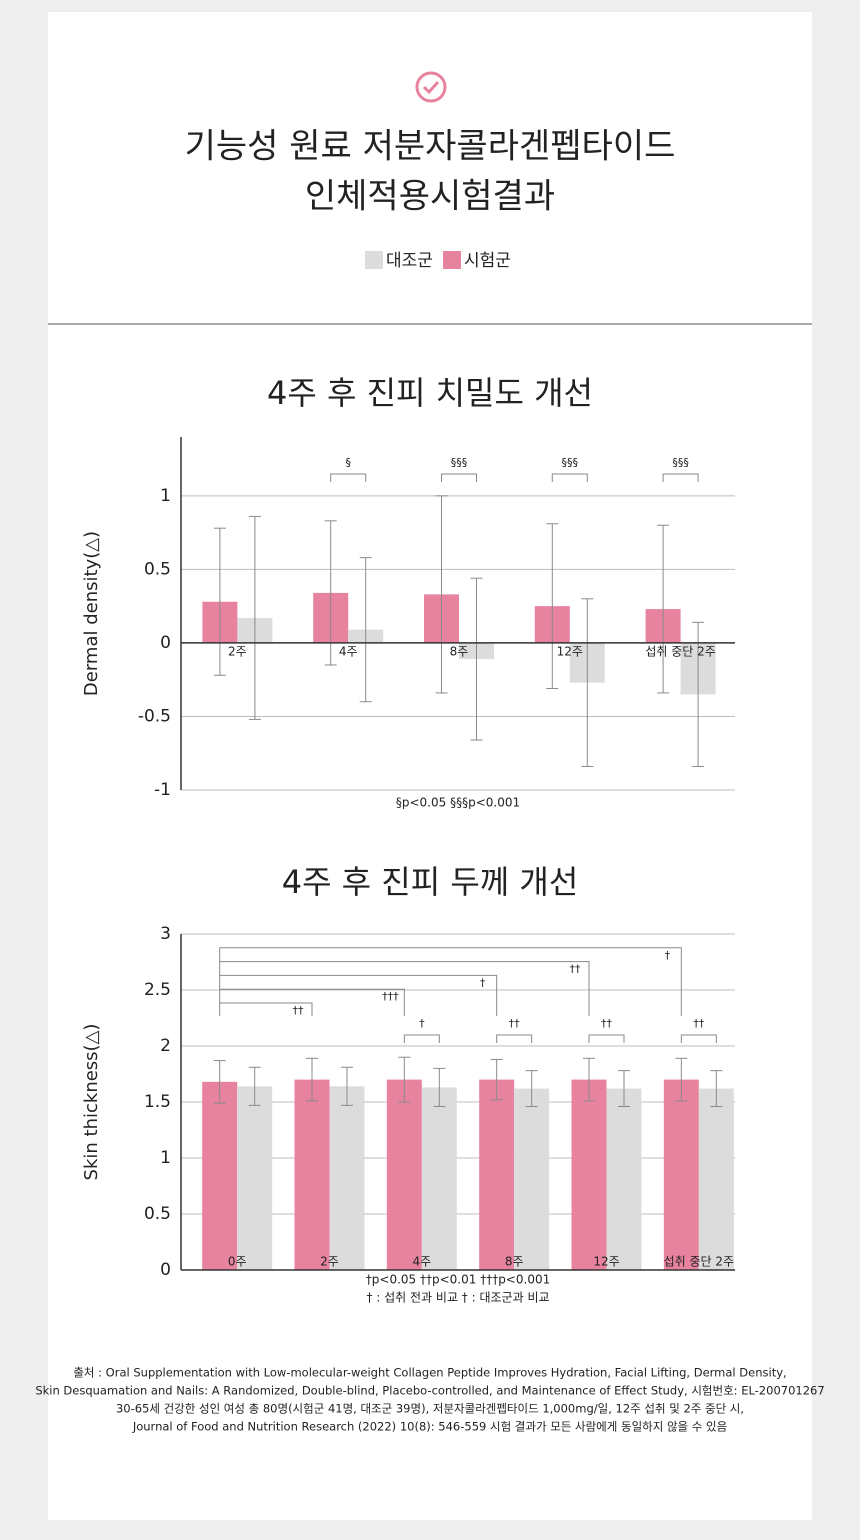 Image resolution: width=860 pixels, height=1540 pixels. What do you see at coordinates (154, 716) in the screenshot?
I see `y-tick-label: -0.5` at bounding box center [154, 716].